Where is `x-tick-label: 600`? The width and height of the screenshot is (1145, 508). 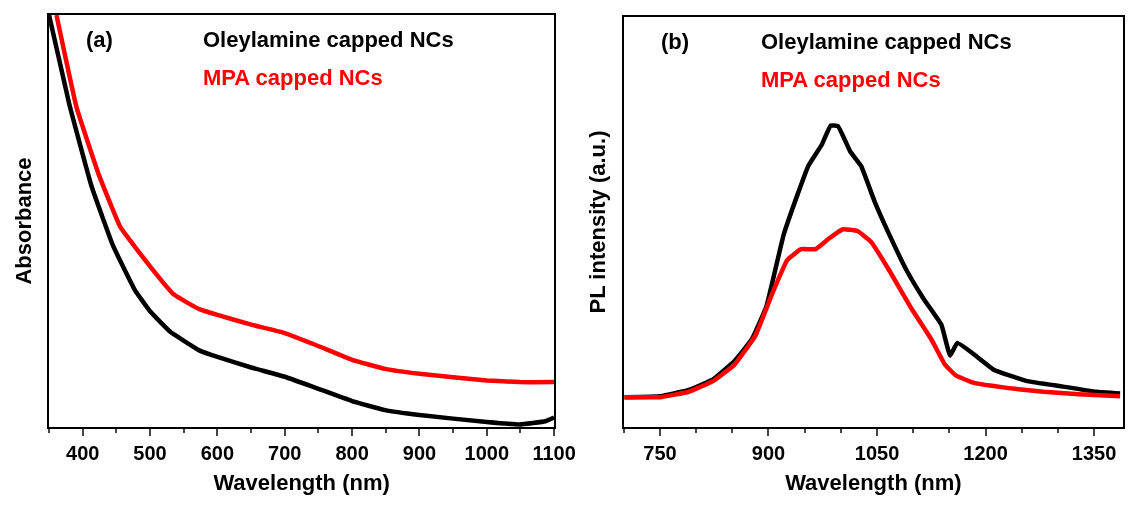
x-tick-label: 600 is located at coordinates (217, 452).